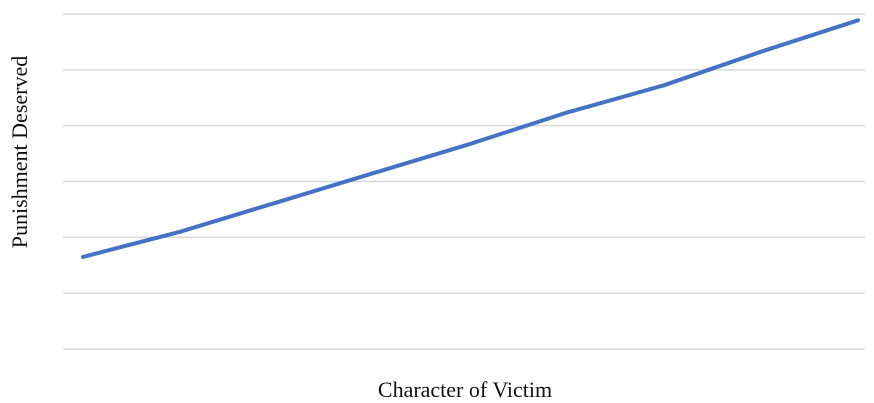  What do you see at coordinates (465, 389) in the screenshot?
I see `x-axis-label: Character of Victim` at bounding box center [465, 389].